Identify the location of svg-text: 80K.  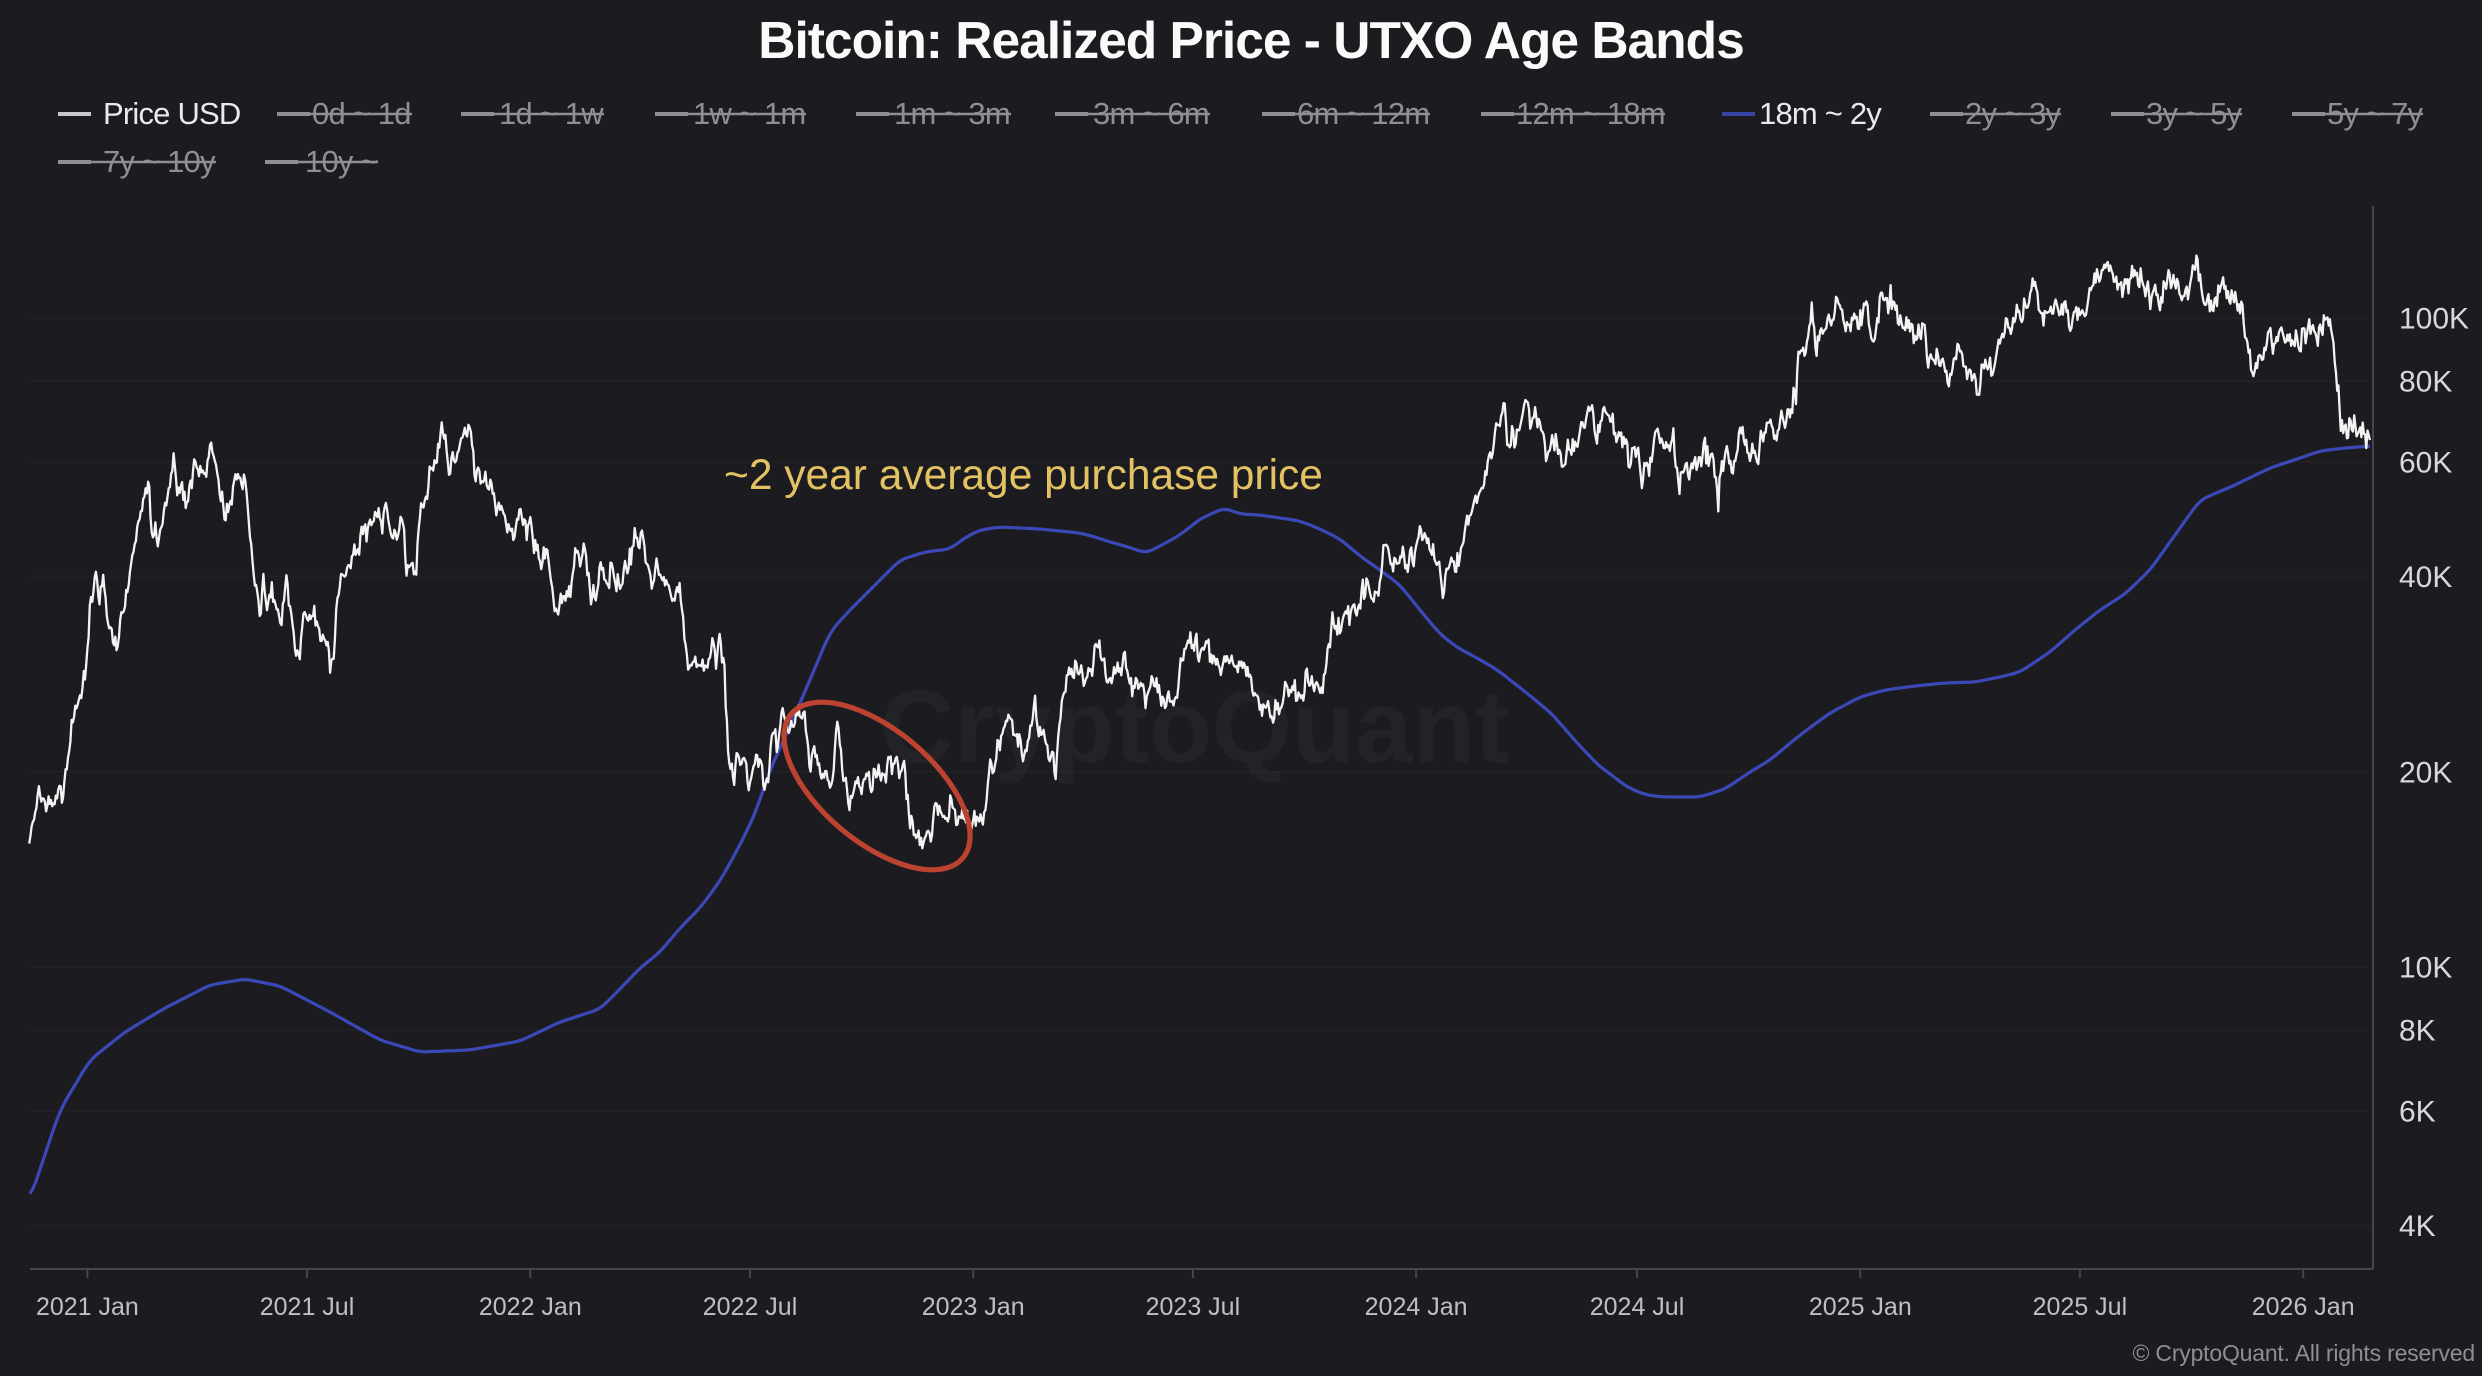
(2425, 381).